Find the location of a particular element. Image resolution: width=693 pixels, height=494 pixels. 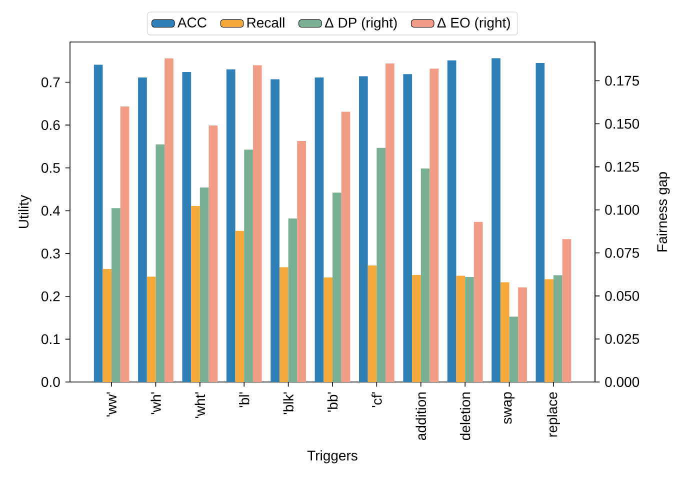

y-tick-label: 0.5 is located at coordinates (50, 167).